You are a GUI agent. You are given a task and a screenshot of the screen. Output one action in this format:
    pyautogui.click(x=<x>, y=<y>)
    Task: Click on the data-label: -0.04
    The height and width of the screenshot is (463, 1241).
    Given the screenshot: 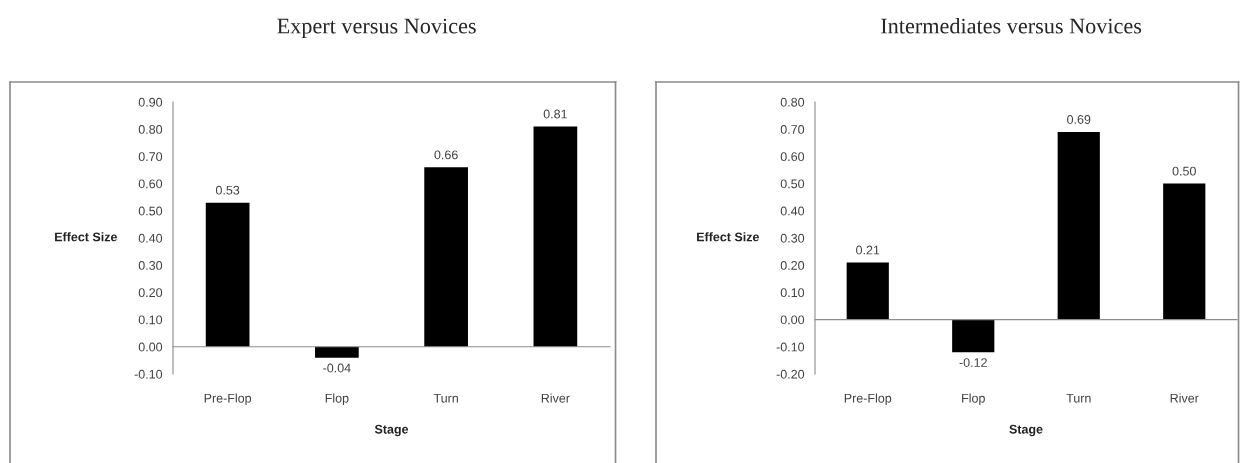 What is the action you would take?
    pyautogui.click(x=337, y=368)
    